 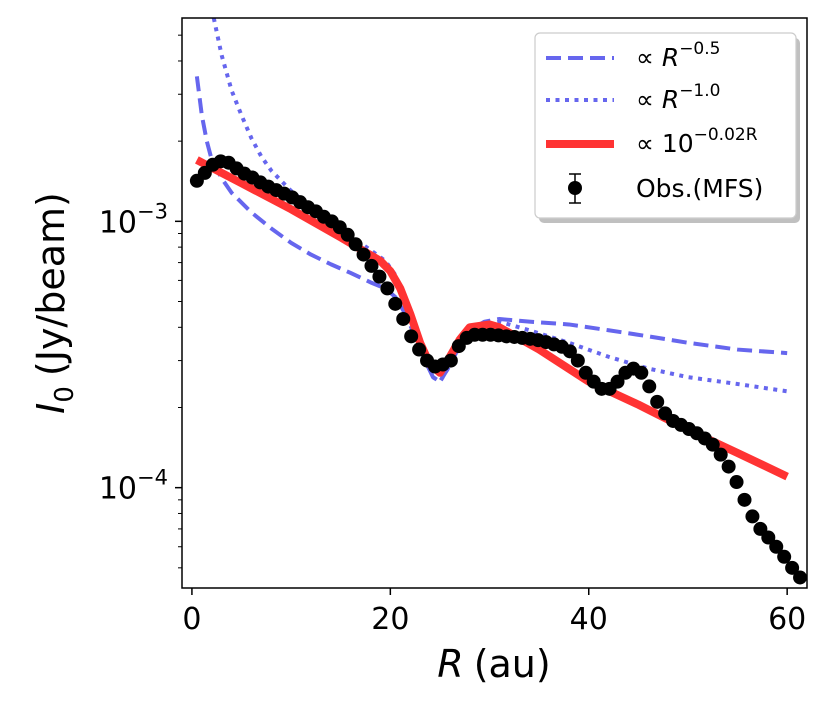 I want to click on y-tick-label: 10⁻⁴, so click(x=133, y=486).